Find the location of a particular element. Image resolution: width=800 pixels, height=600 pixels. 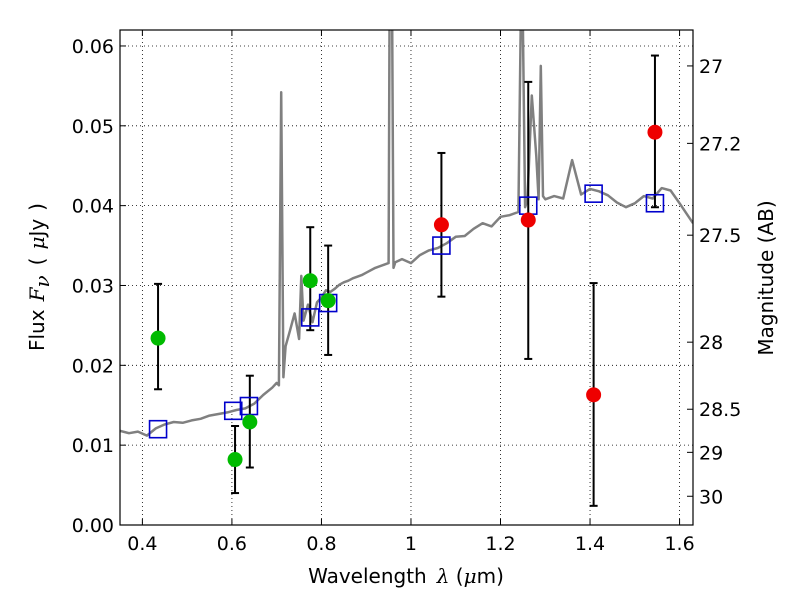

y-tick-label: 0.00 is located at coordinates (93, 526).